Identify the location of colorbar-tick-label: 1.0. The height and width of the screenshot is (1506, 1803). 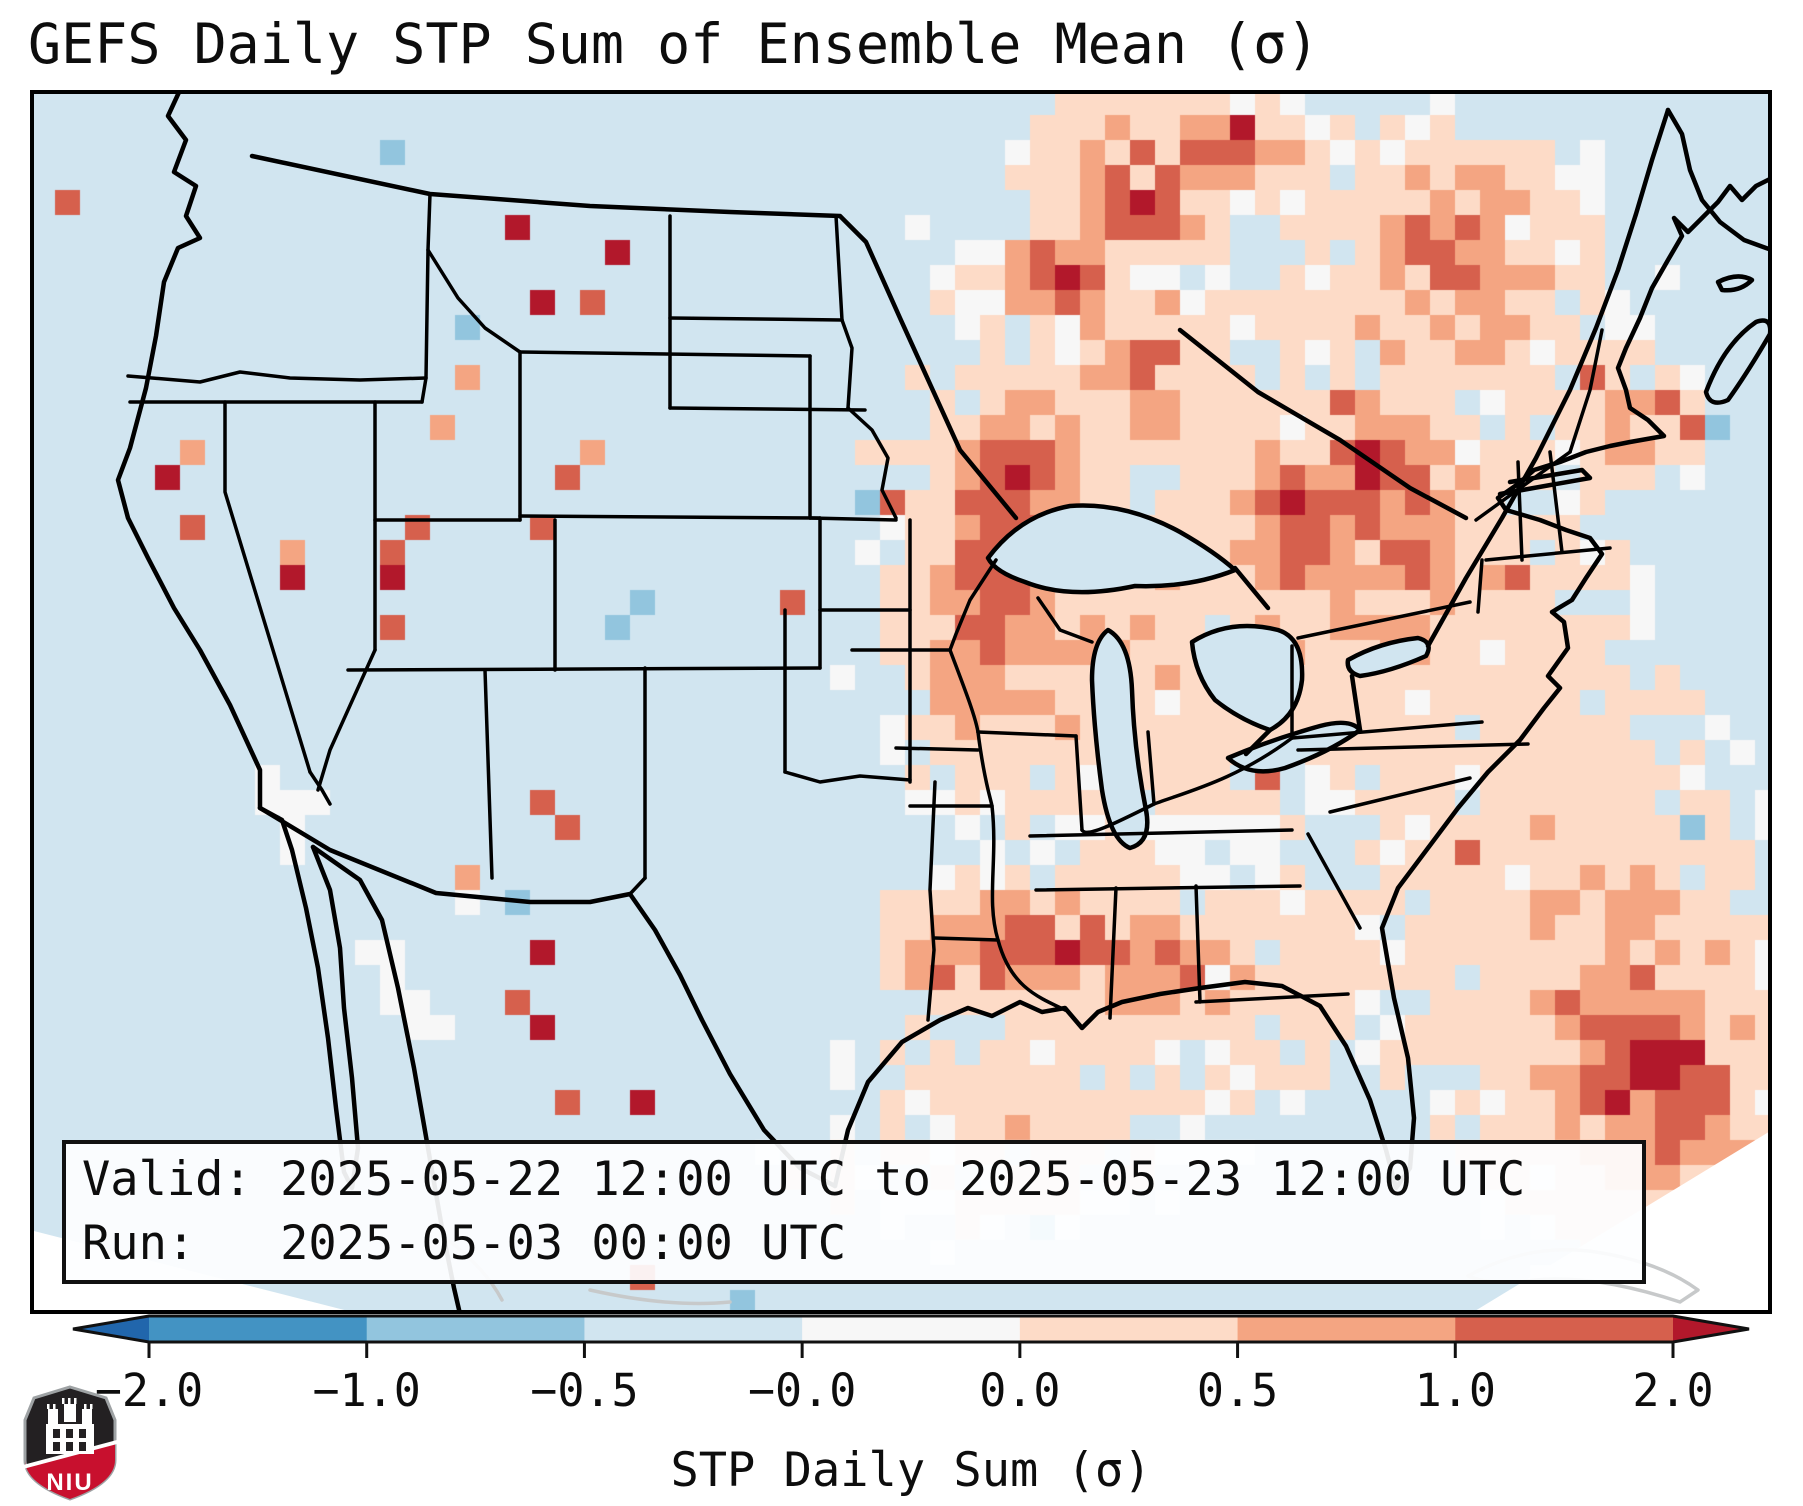
(1455, 1390).